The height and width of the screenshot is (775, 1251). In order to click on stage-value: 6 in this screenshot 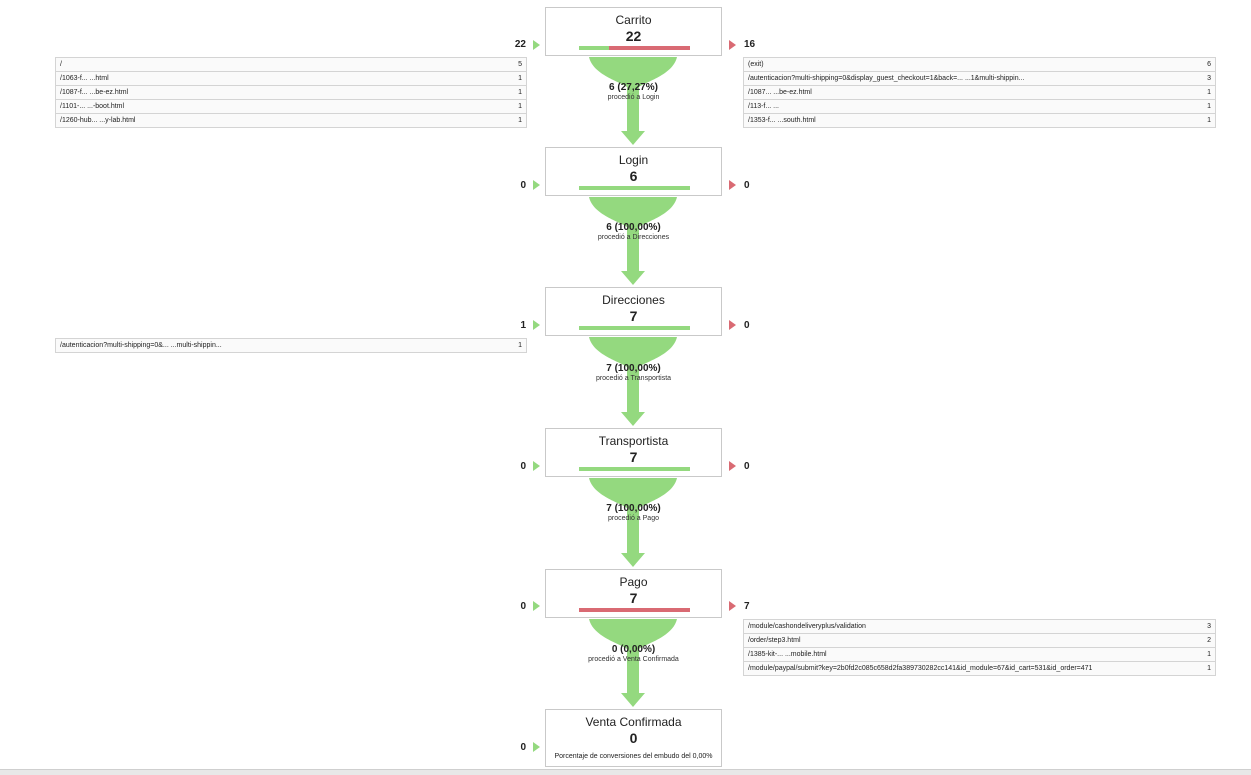, I will do `click(633, 176)`.